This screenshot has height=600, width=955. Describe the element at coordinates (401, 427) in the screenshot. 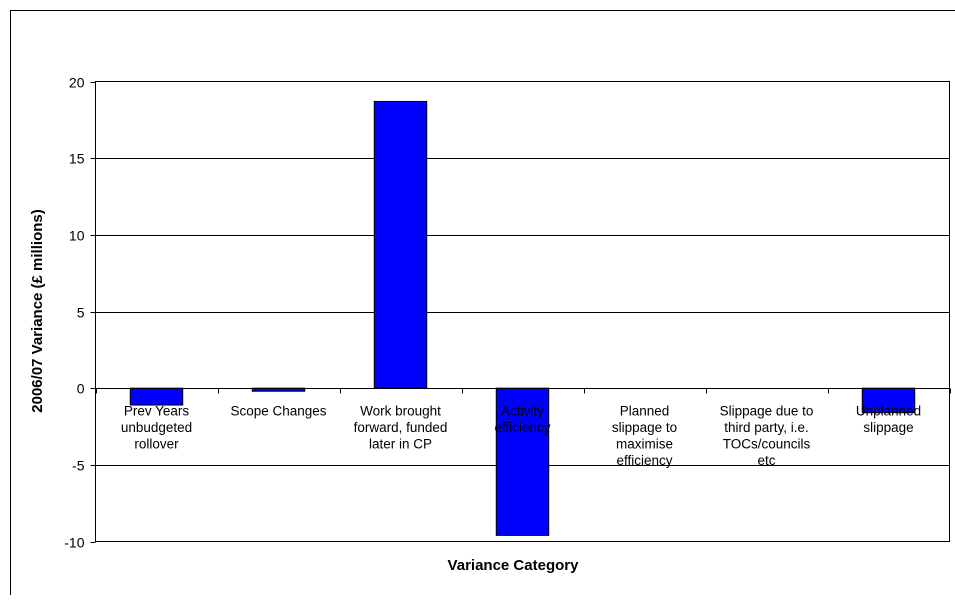

I see `category-label-line: forward, funded` at that location.